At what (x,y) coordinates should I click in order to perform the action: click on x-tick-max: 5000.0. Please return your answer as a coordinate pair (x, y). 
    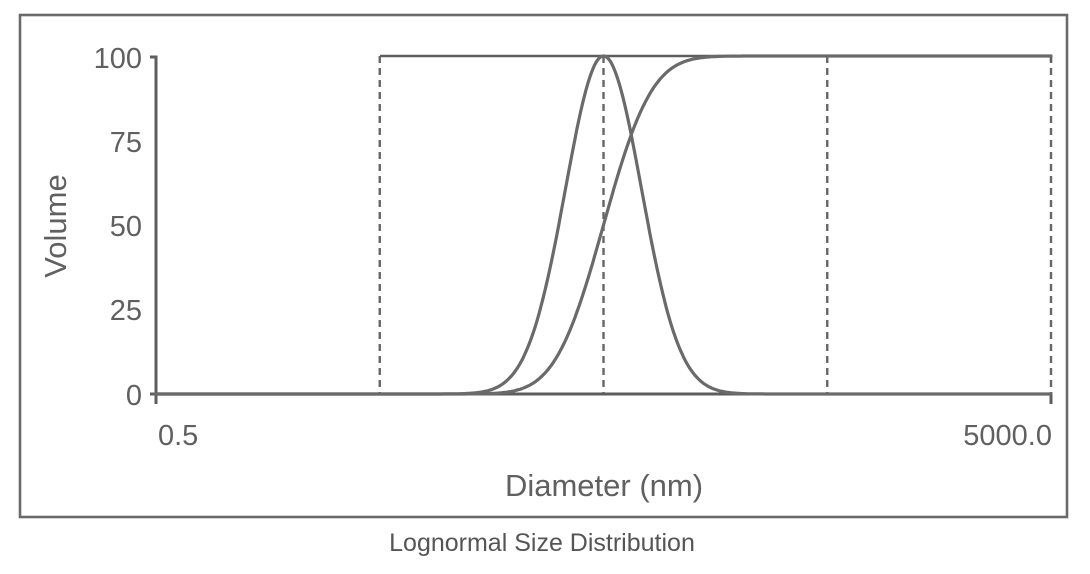
    Looking at the image, I should click on (1007, 436).